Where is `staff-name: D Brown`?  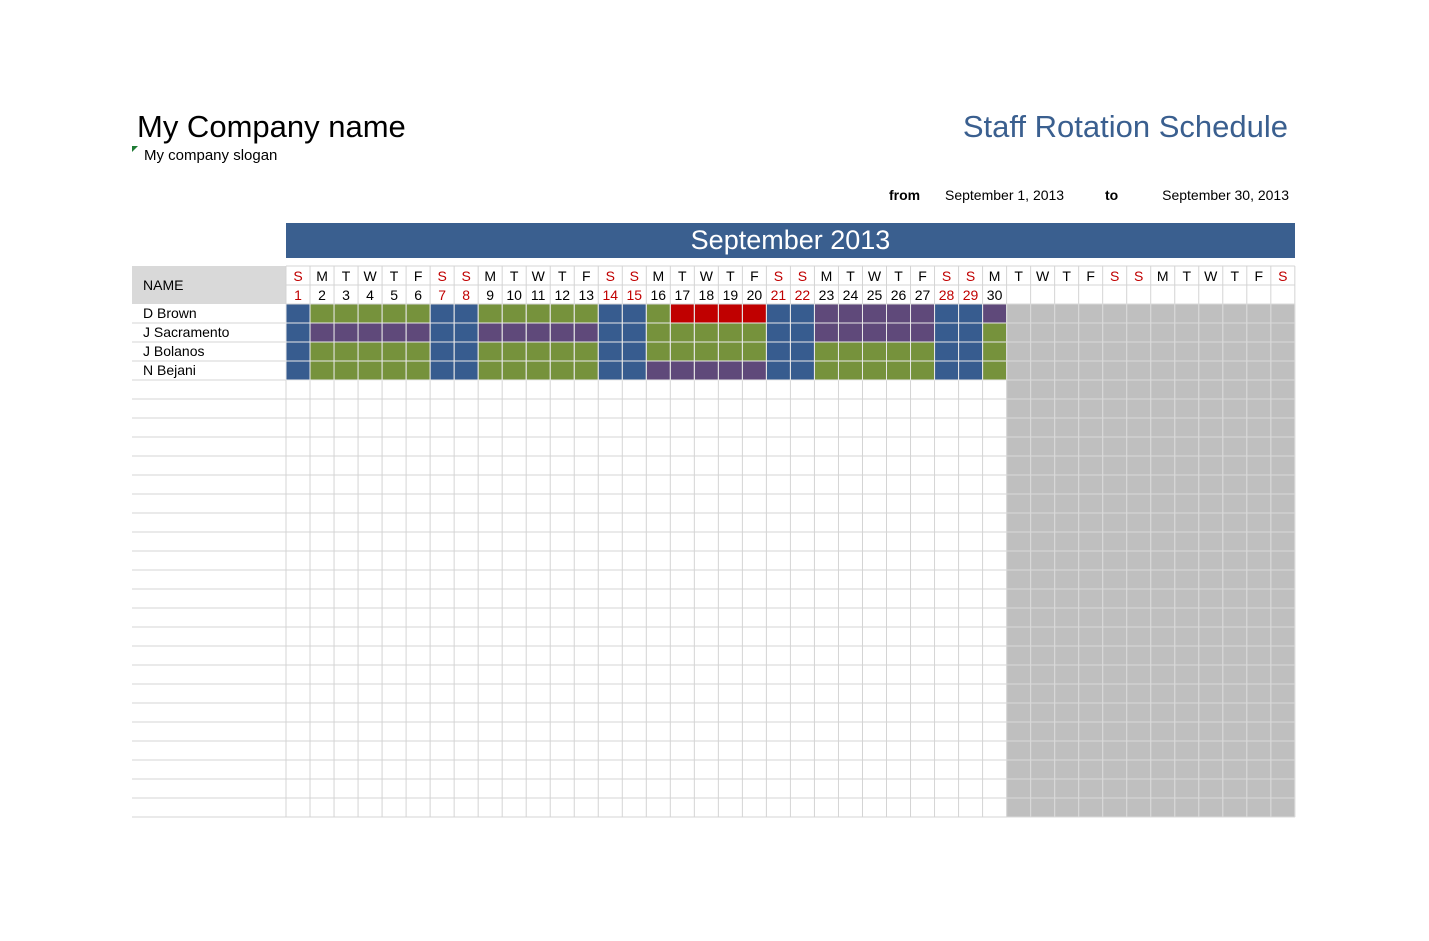
staff-name: D Brown is located at coordinates (170, 313).